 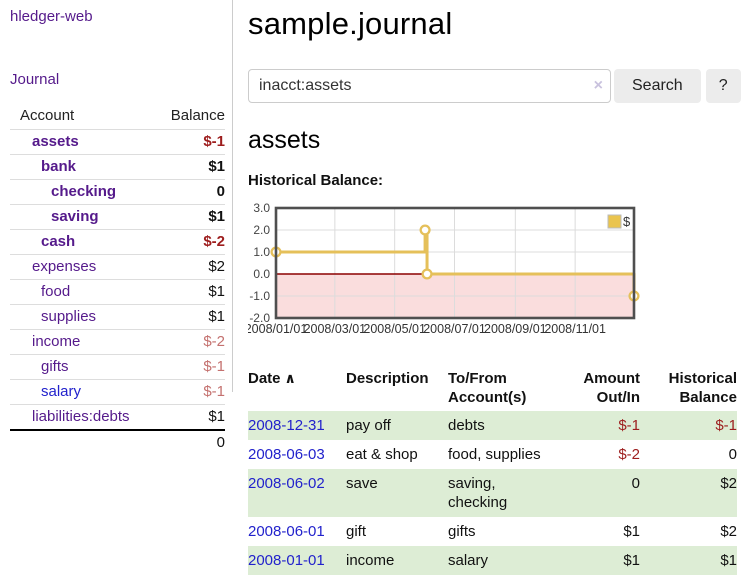 What do you see at coordinates (61, 391) in the screenshot?
I see `account-link: salary` at bounding box center [61, 391].